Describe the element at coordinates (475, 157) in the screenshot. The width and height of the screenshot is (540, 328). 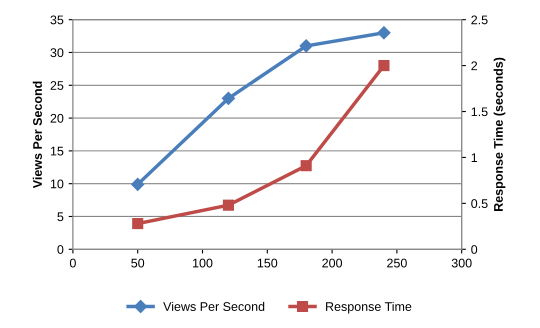
I see `y2-tick-label: 1` at that location.